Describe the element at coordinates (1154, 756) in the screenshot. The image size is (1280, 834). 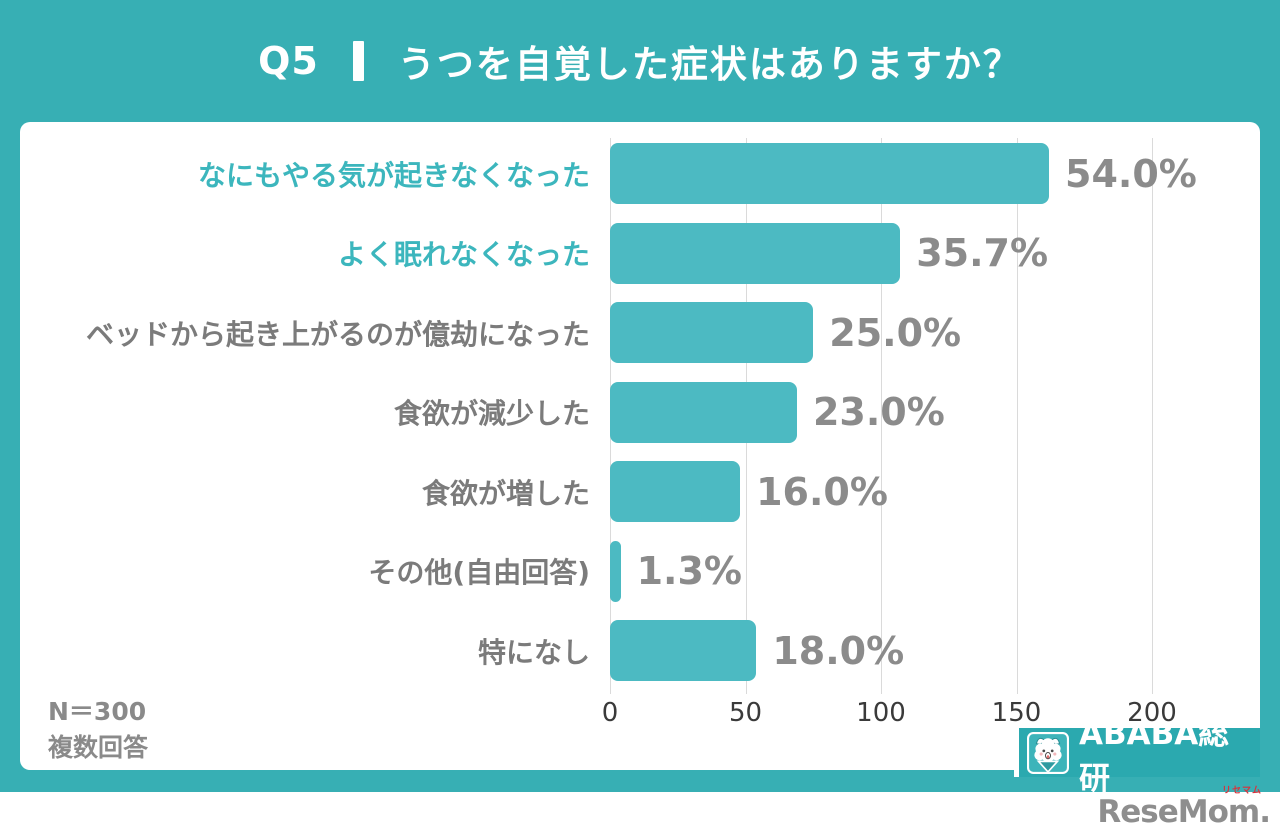
I see `brand-logo-text: ABABA総研` at that location.